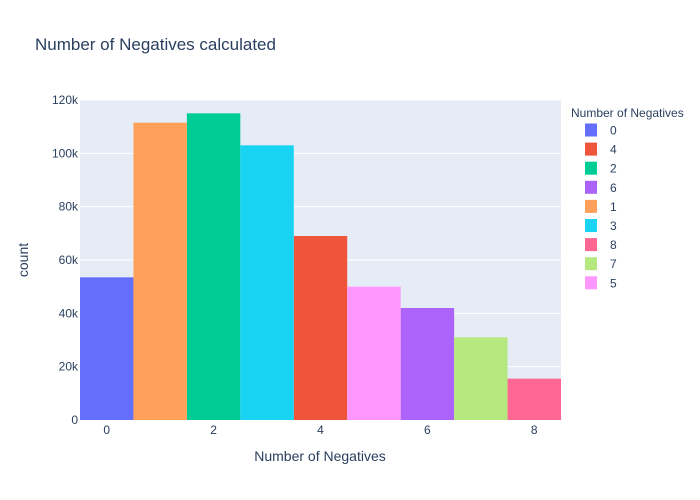 The width and height of the screenshot is (700, 500). What do you see at coordinates (213, 430) in the screenshot?
I see `x-tick-label: 2` at bounding box center [213, 430].